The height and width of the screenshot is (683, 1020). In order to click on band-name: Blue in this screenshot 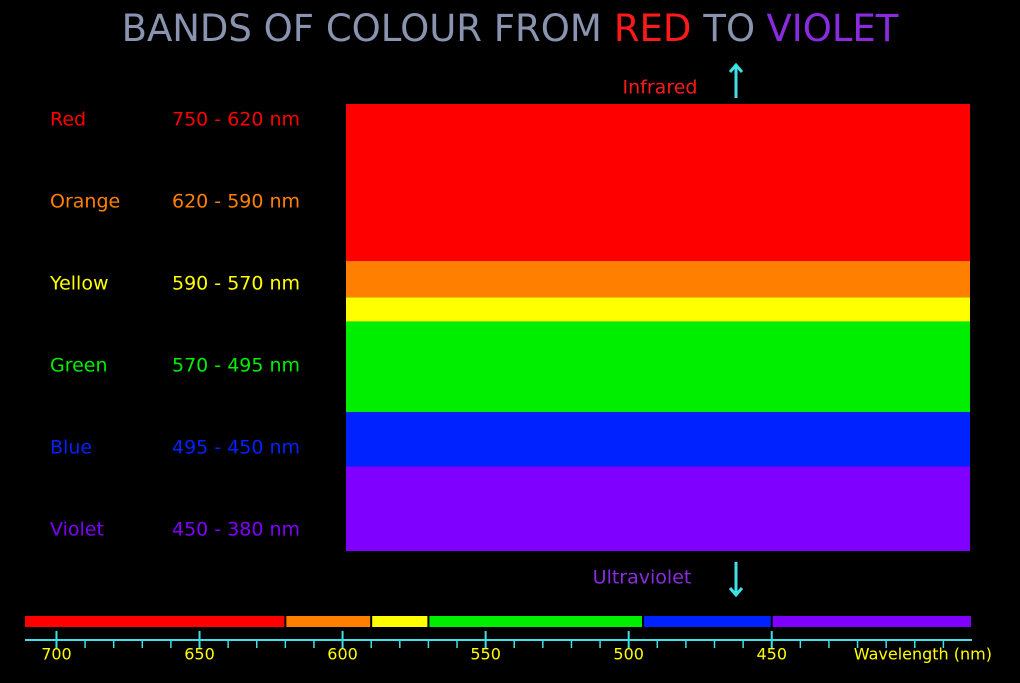, I will do `click(71, 448)`.